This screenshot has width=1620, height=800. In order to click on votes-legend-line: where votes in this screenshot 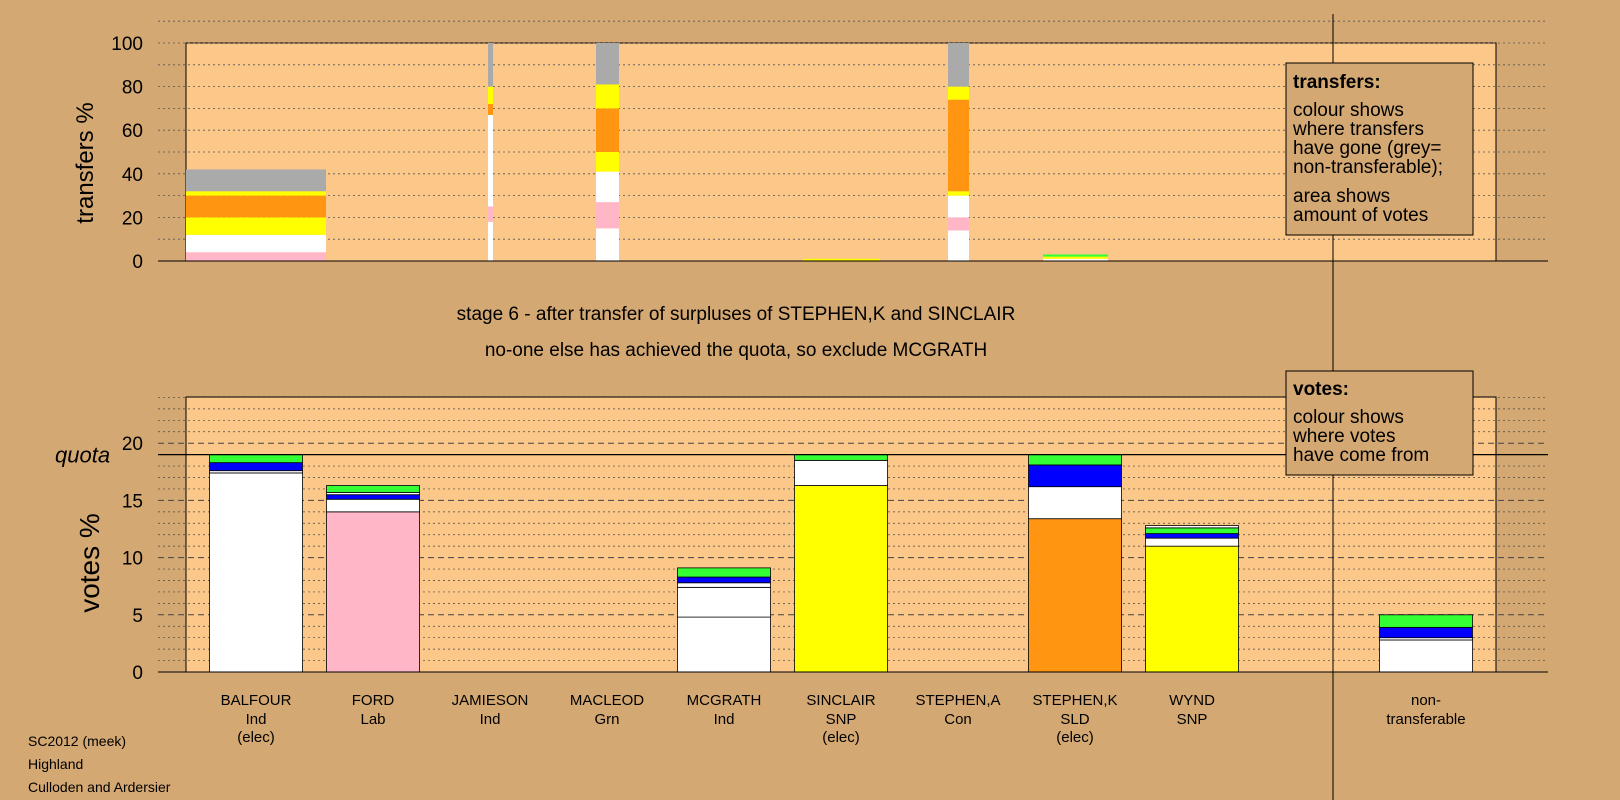, I will do `click(1343, 436)`.